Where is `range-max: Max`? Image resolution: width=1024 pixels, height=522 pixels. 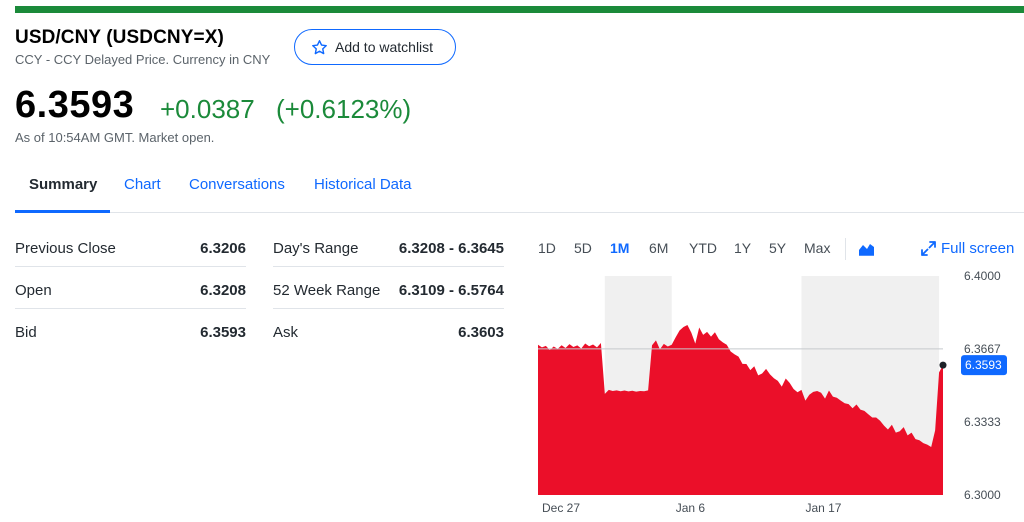 range-max: Max is located at coordinates (817, 248).